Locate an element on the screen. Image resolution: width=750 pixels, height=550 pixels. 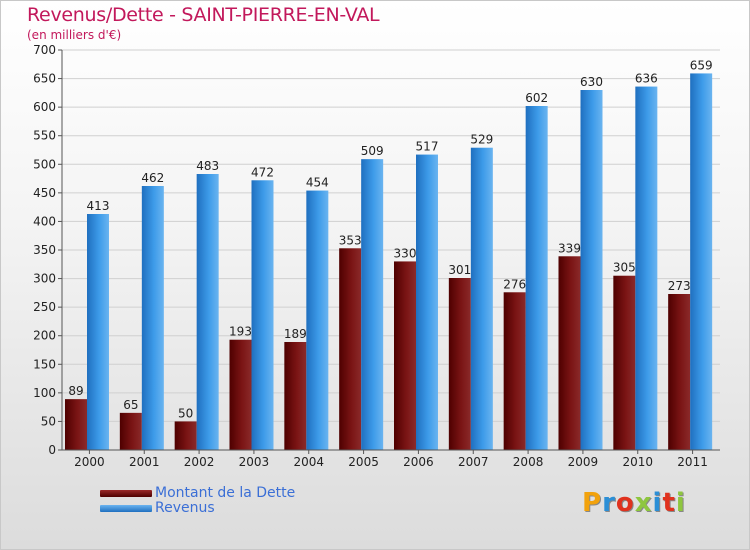
data-label: 659 is located at coordinates (701, 65).